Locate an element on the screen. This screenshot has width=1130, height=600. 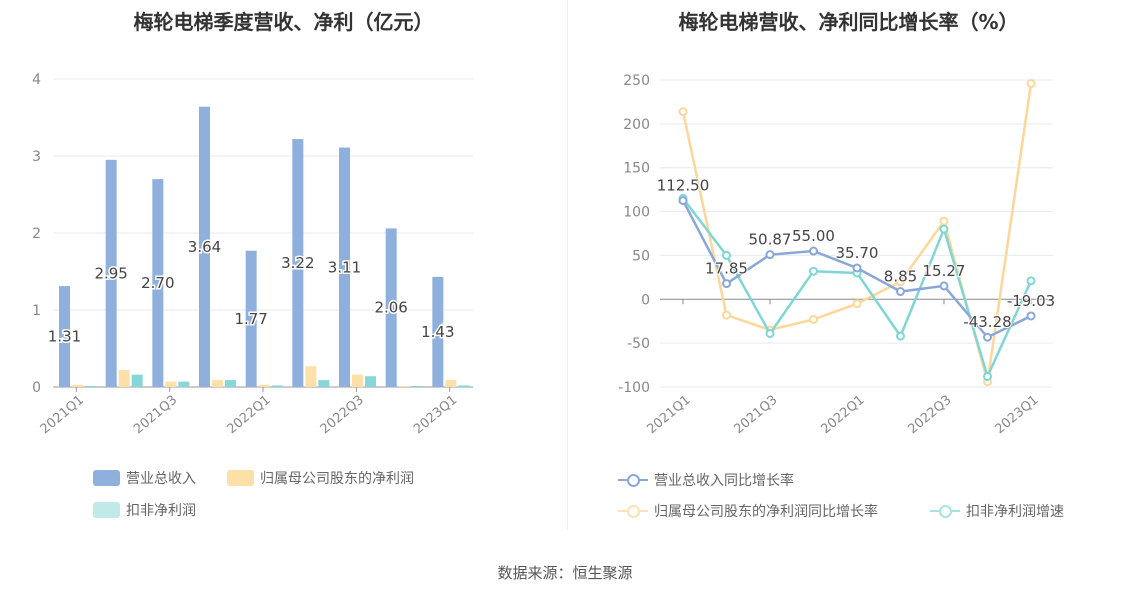
data-label: -19.03 is located at coordinates (1031, 301).